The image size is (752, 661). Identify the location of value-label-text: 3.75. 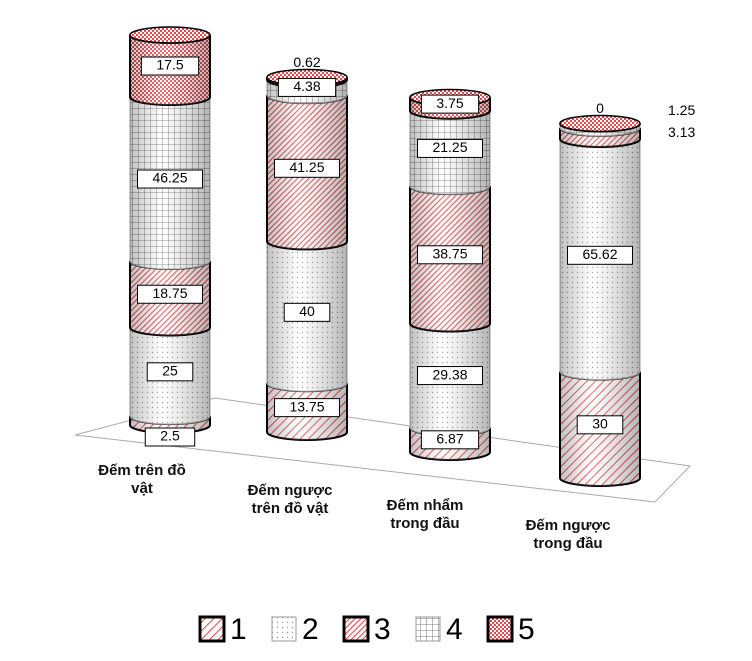
(449, 103).